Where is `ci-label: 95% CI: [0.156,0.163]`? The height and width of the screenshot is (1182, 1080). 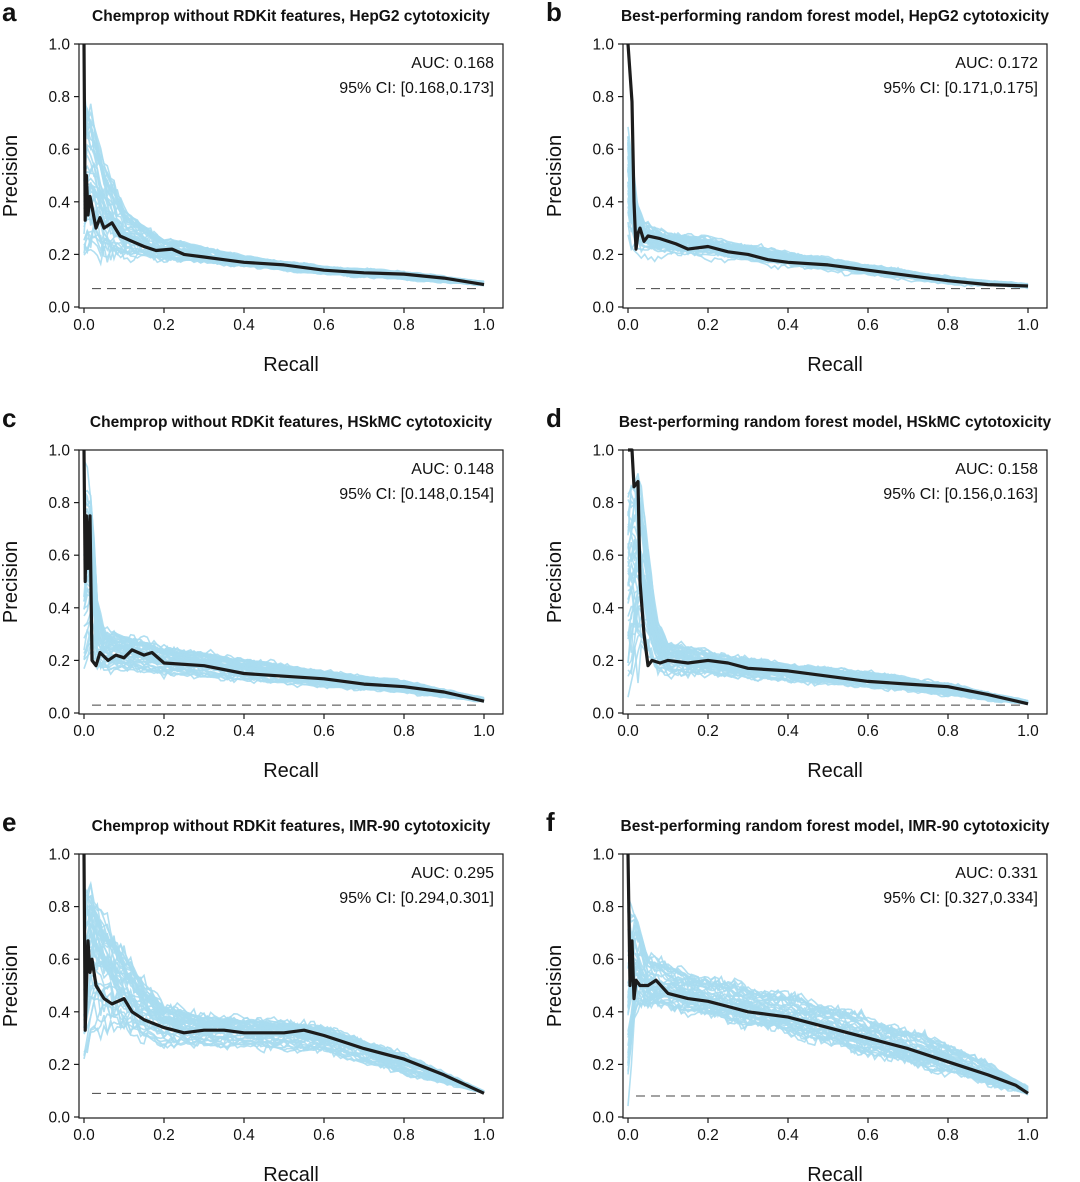 ci-label: 95% CI: [0.156,0.163] is located at coordinates (960, 494).